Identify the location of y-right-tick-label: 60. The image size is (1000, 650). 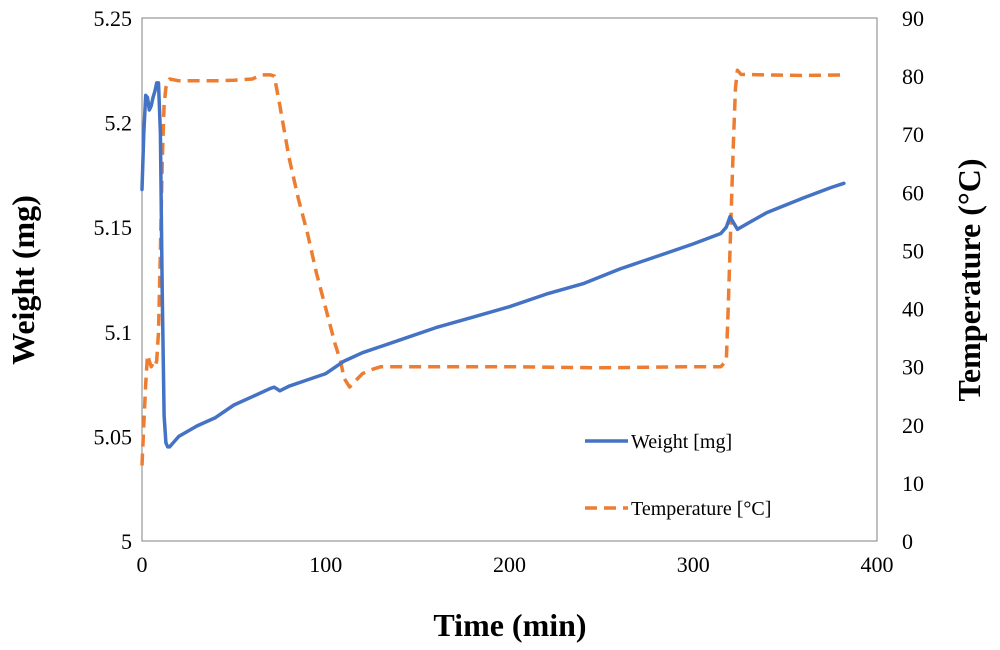
(913, 192).